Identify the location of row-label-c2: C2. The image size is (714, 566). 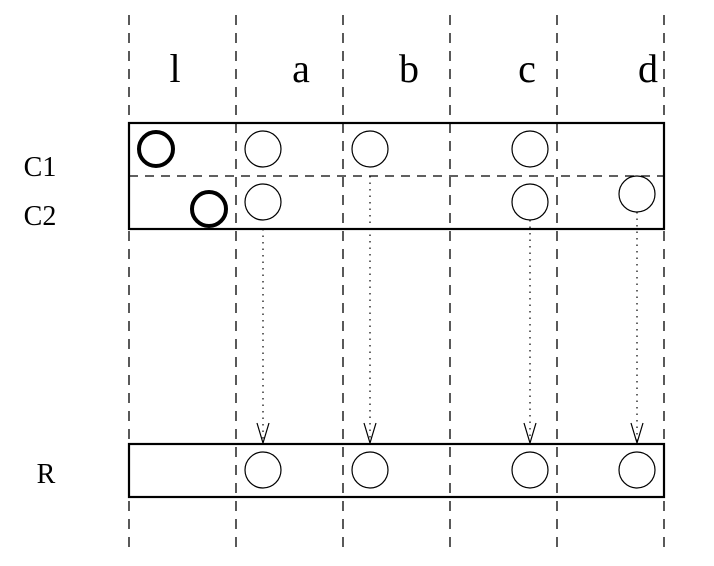
(40, 216).